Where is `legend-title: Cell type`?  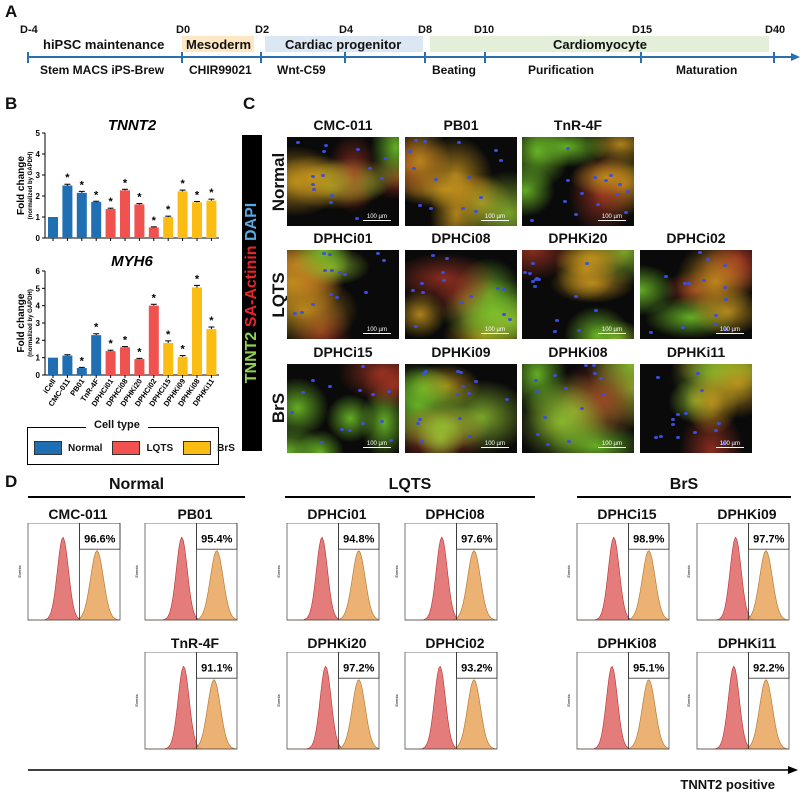 legend-title: Cell type is located at coordinates (117, 425).